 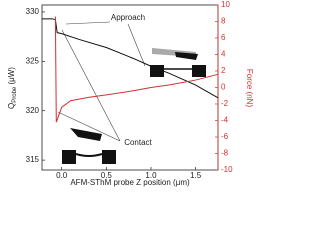 I want to click on y2-tick-label: -10, so click(x=227, y=169).